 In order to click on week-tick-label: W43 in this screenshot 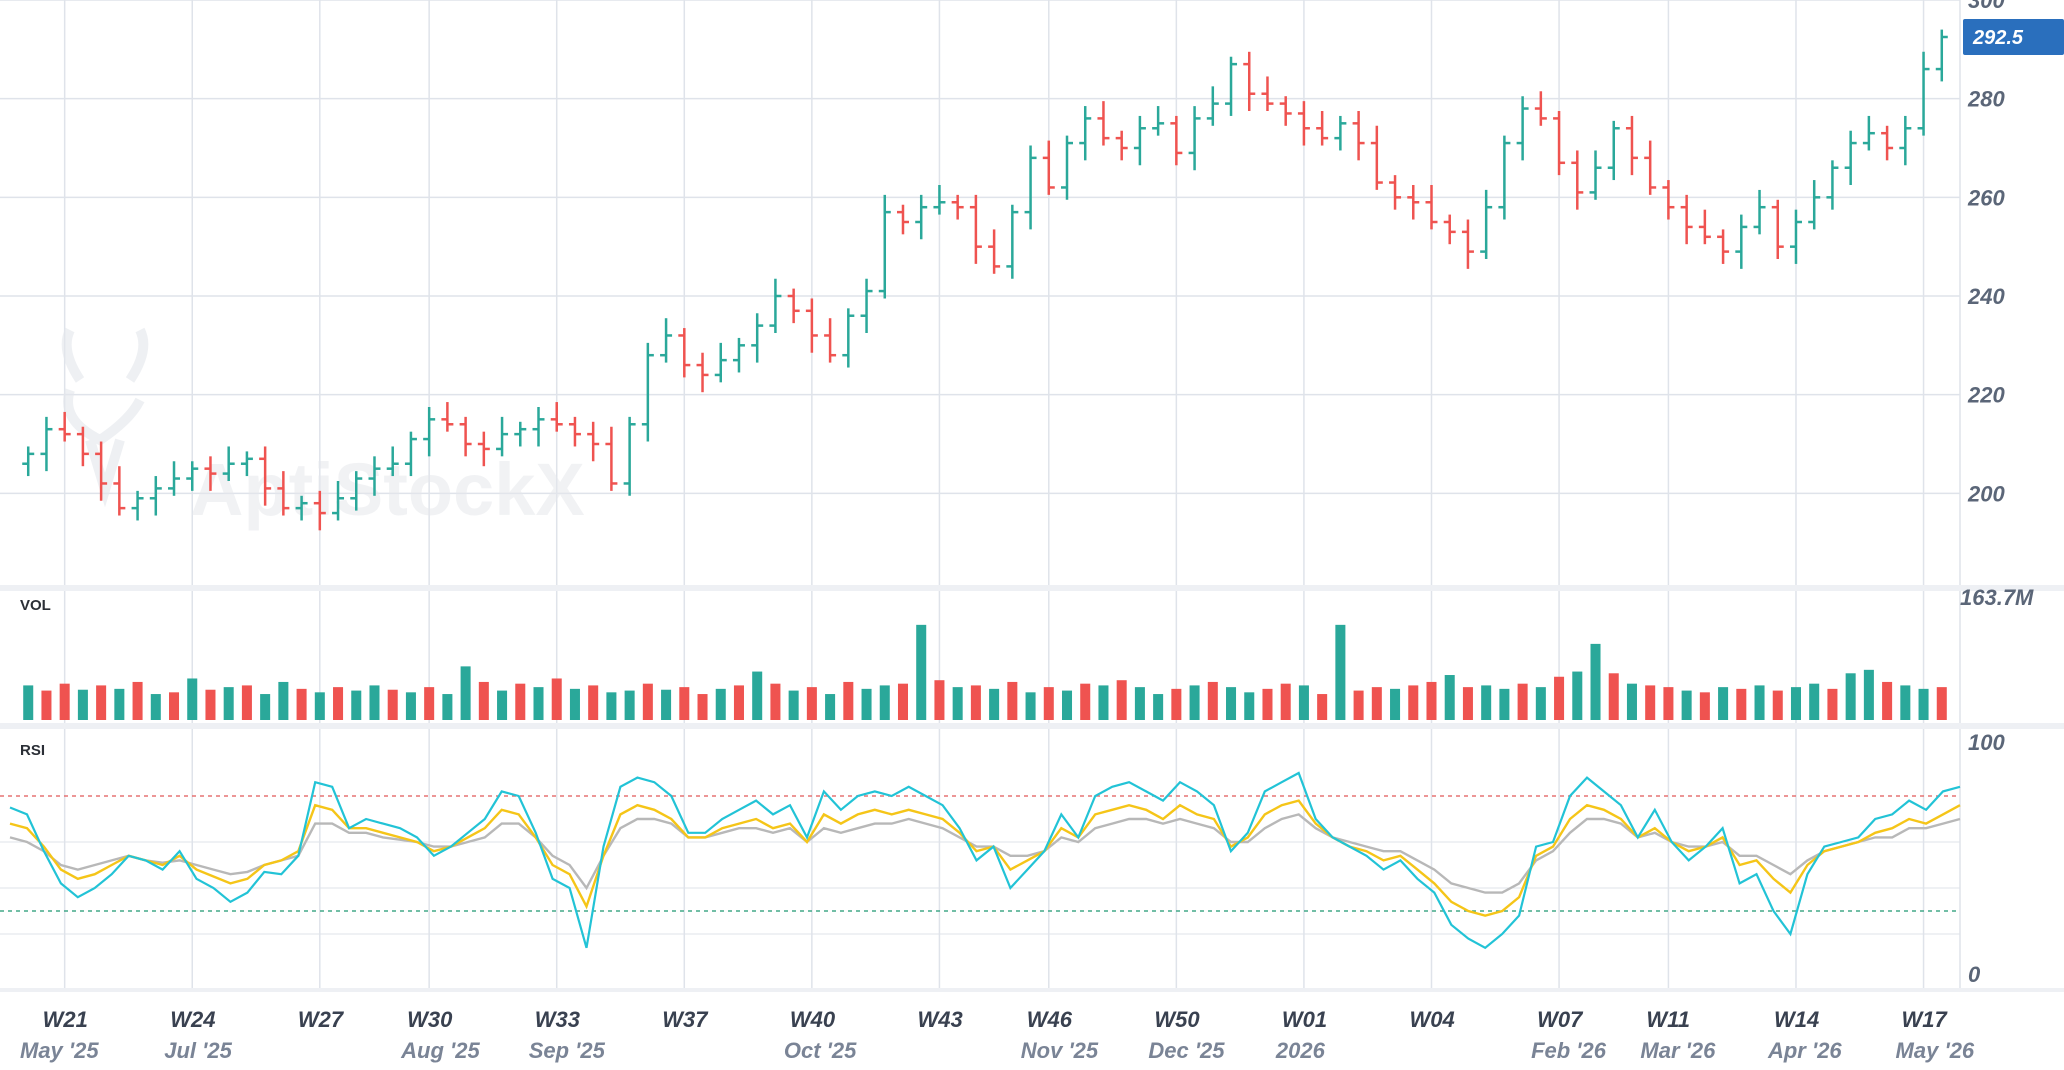, I will do `click(939, 1019)`.